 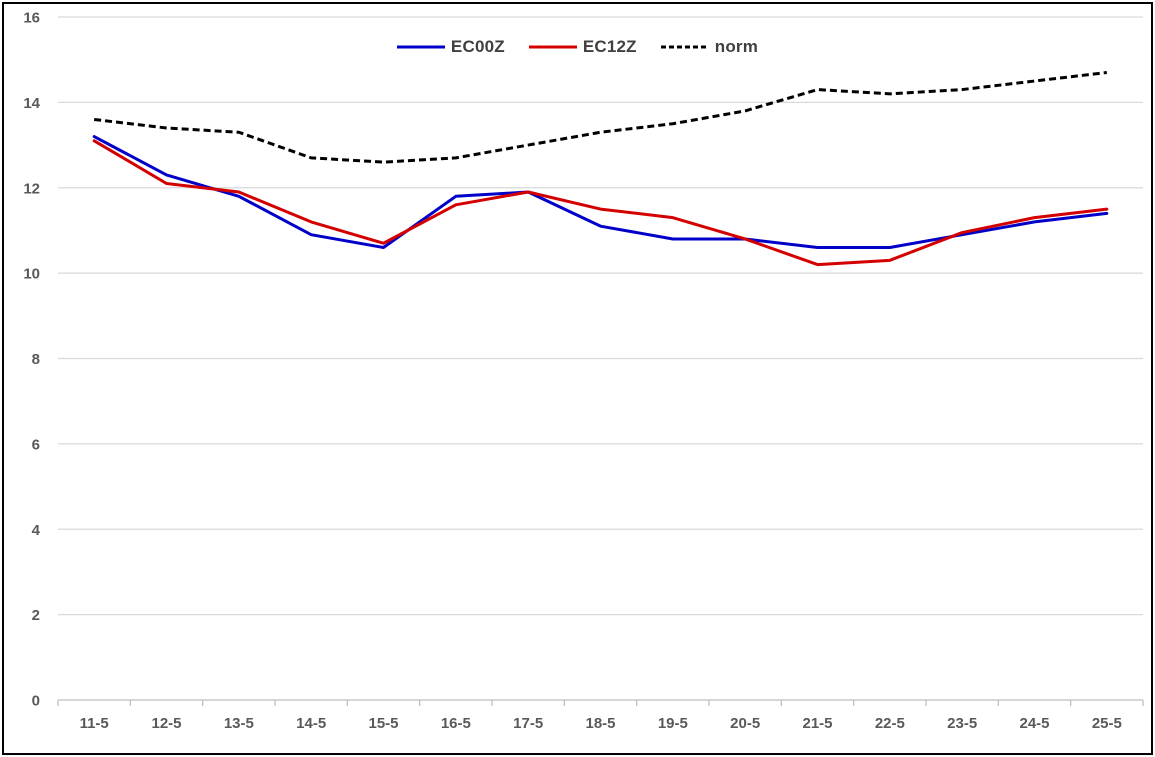 I want to click on x-tick-label-16-5: 16-5, so click(x=456, y=723).